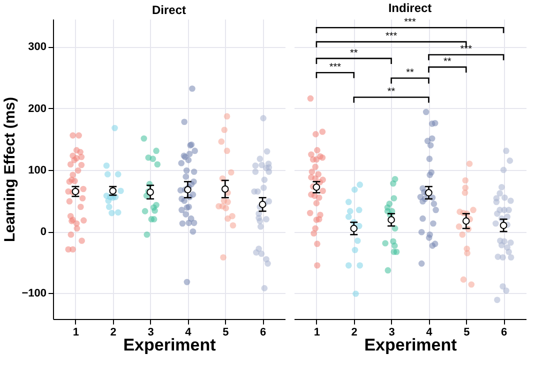 The width and height of the screenshot is (554, 373). What do you see at coordinates (10, 169) in the screenshot?
I see `y-axis-title: Learning Effect (ms)` at bounding box center [10, 169].